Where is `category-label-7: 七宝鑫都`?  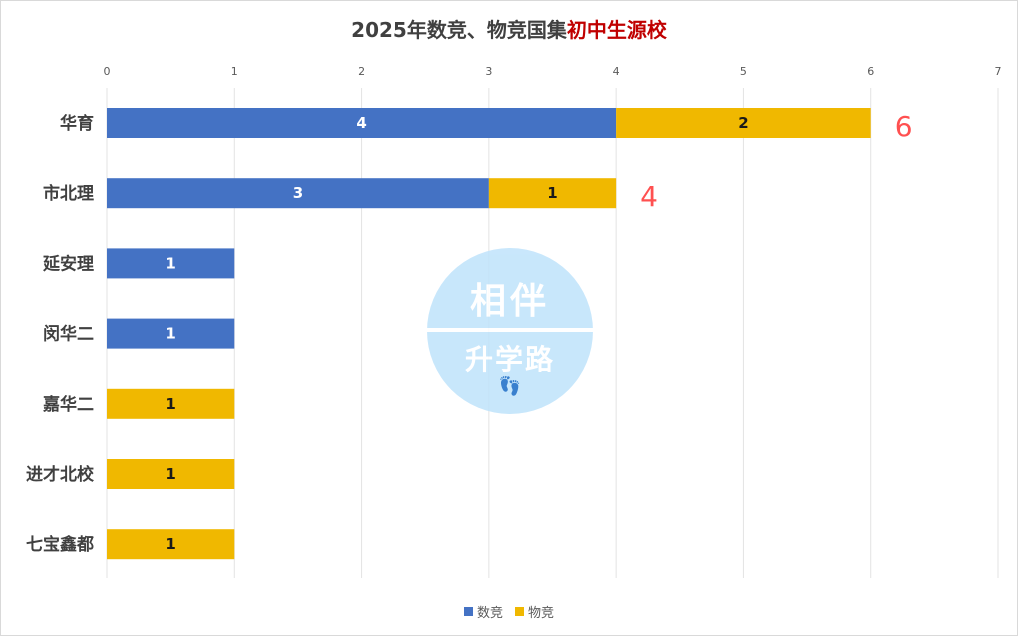 category-label-7: 七宝鑫都 is located at coordinates (60, 544).